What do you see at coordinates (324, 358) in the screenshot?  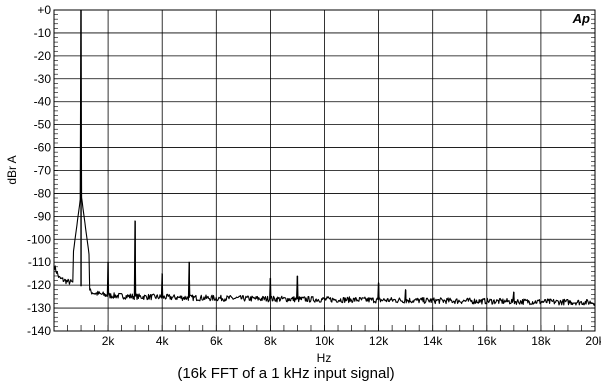 I see `x-axis-label: Hz` at bounding box center [324, 358].